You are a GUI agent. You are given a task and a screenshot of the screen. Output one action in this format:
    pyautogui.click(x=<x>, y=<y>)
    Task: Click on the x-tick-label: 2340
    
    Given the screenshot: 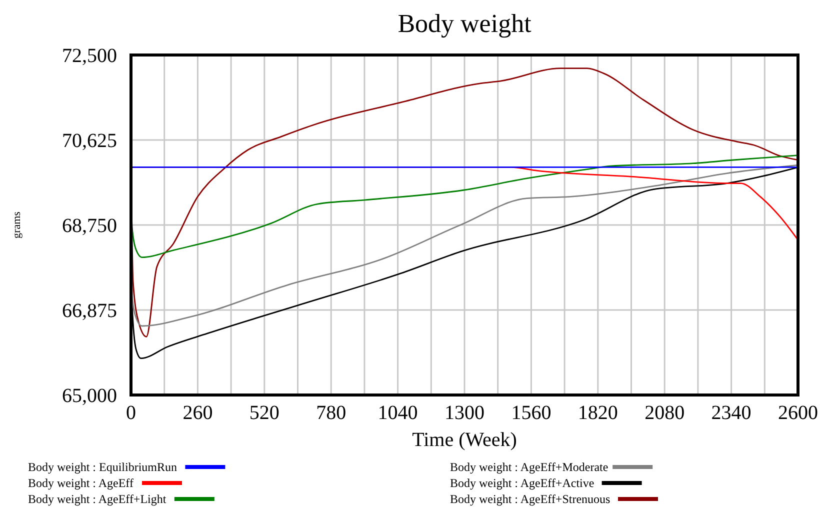 What is the action you would take?
    pyautogui.click(x=731, y=413)
    